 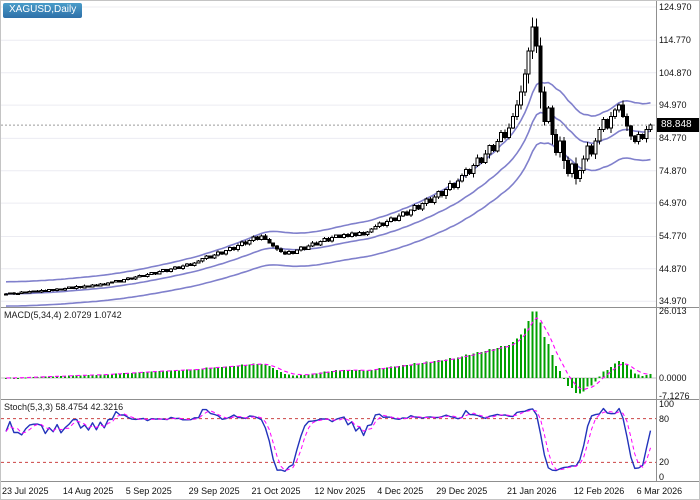 What do you see at coordinates (350, 481) in the screenshot?
I see `time-axis-separator` at bounding box center [350, 481].